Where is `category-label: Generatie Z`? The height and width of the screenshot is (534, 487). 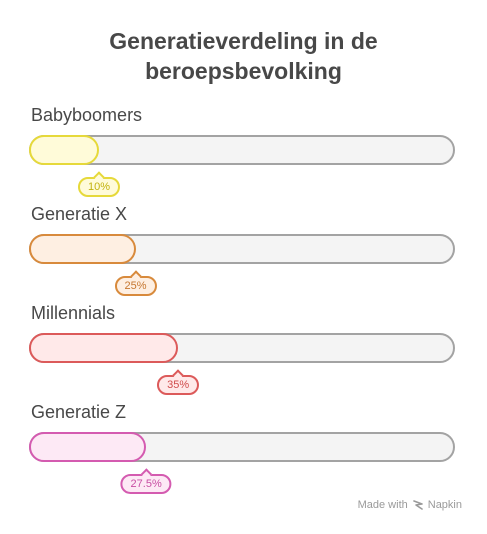 category-label: Generatie Z is located at coordinates (79, 412).